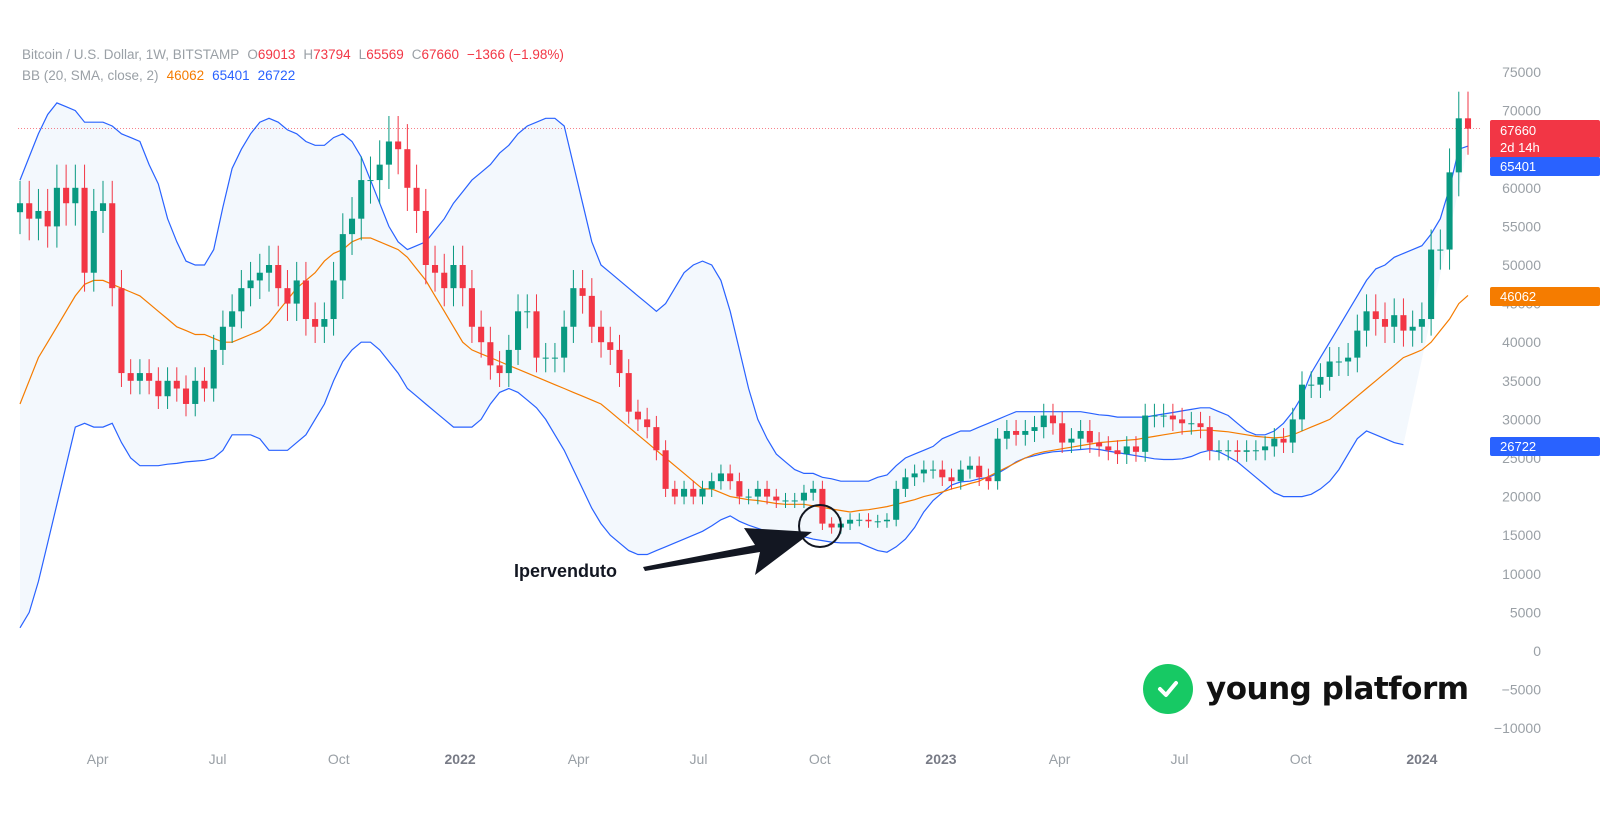 This screenshot has height=830, width=1600. Describe the element at coordinates (1521, 72) in the screenshot. I see `y-tick-label: 75000` at that location.